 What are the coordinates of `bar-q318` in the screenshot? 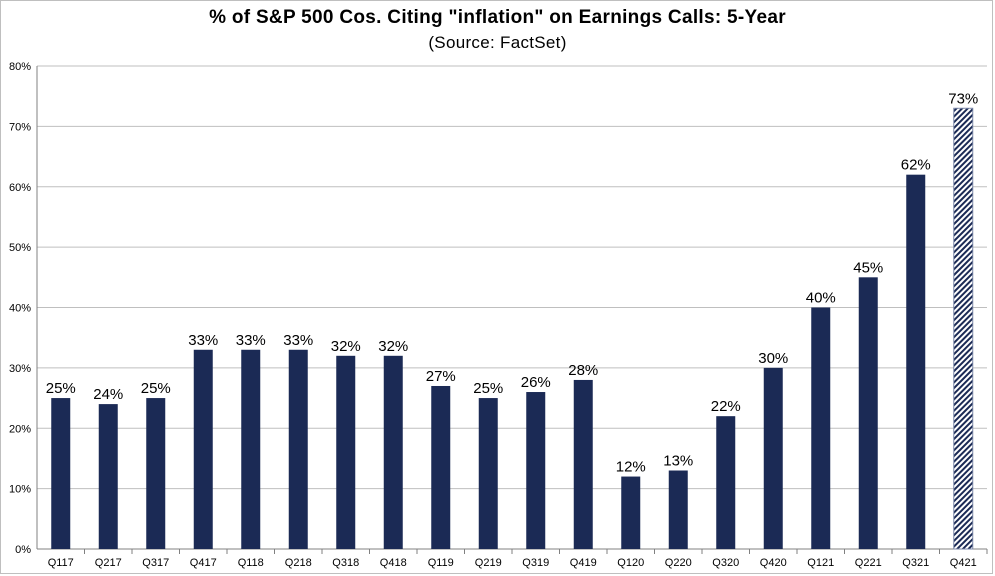 It's located at (346, 452).